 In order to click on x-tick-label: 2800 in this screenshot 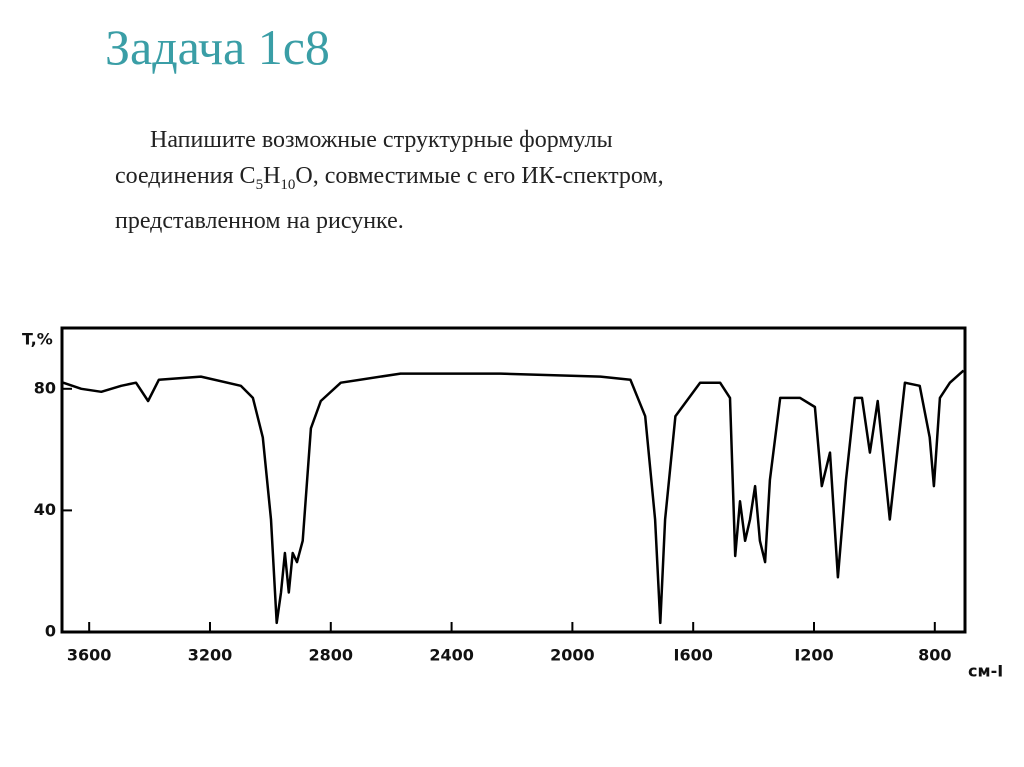, I will do `click(331, 655)`.